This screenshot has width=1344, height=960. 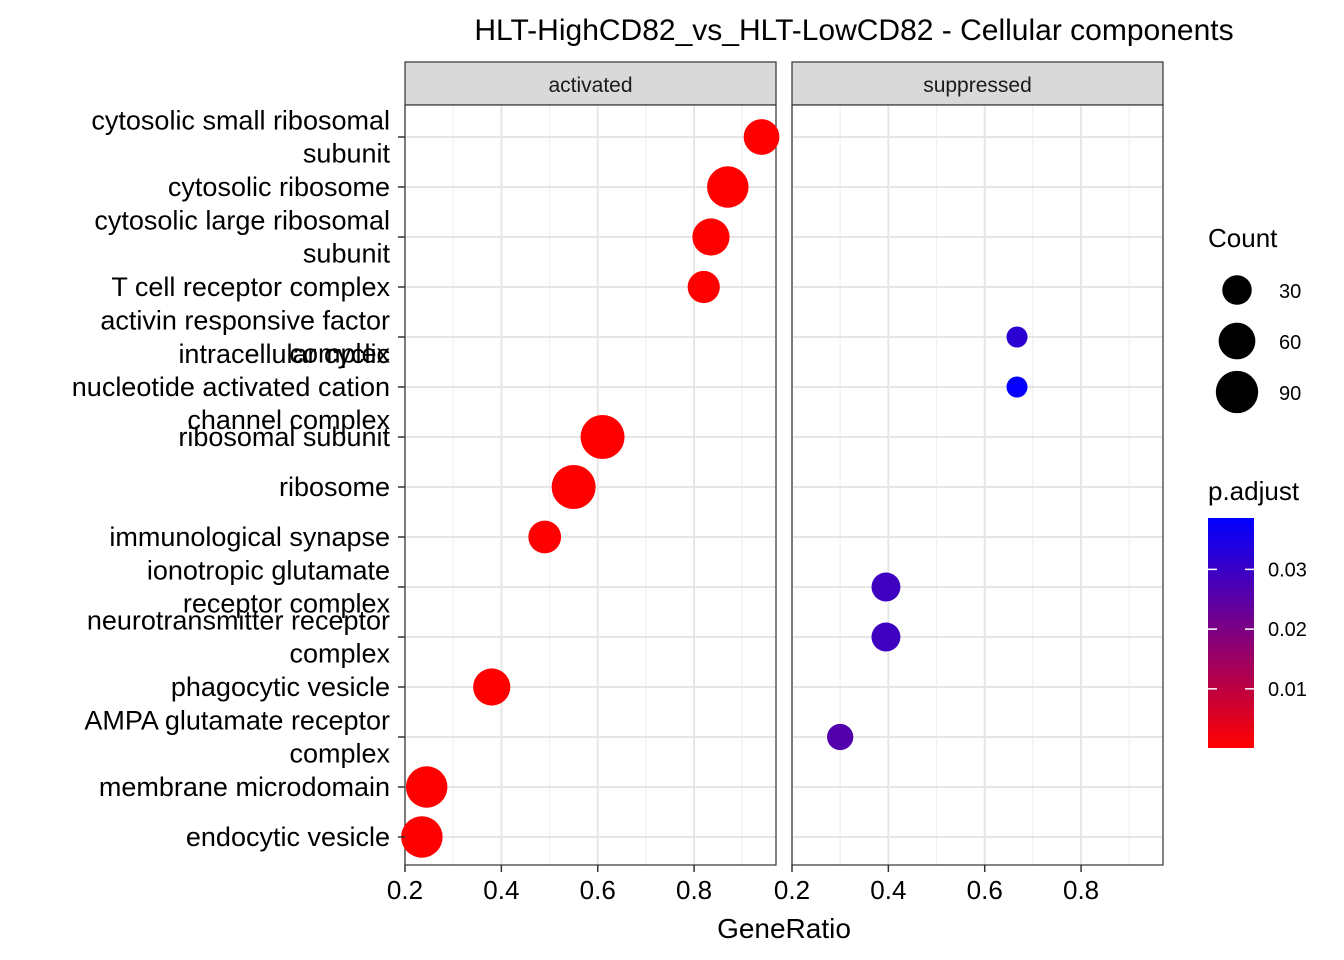 What do you see at coordinates (288, 420) in the screenshot?
I see `y-axis-label: channel complex` at bounding box center [288, 420].